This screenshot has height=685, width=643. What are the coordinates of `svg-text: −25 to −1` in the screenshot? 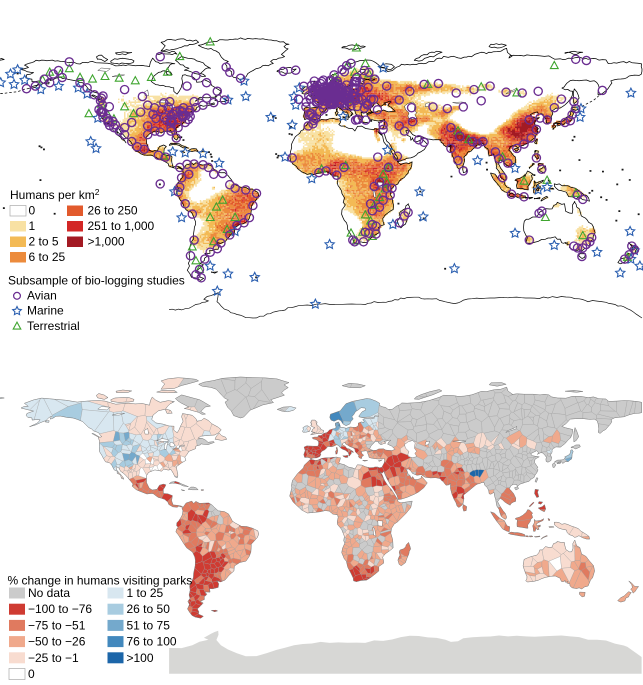 It's located at (53, 658).